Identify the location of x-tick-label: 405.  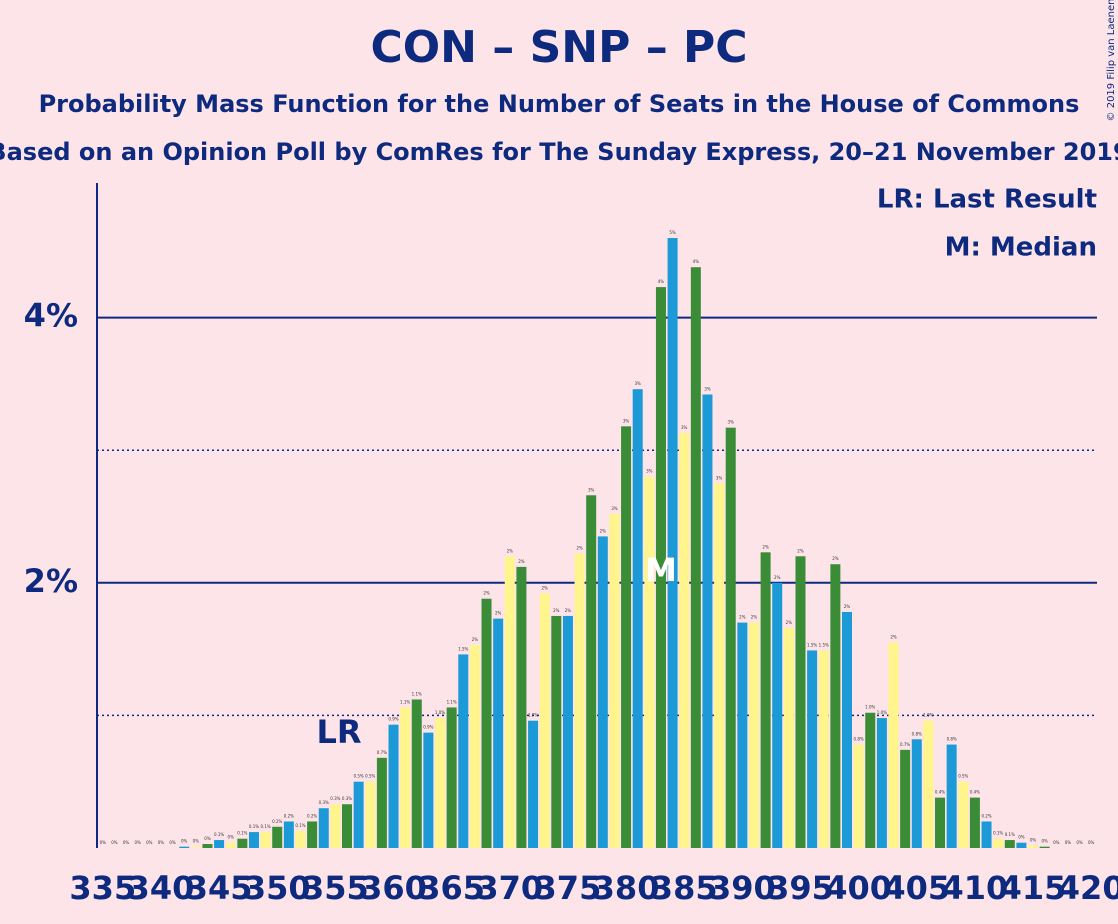
(916, 888).